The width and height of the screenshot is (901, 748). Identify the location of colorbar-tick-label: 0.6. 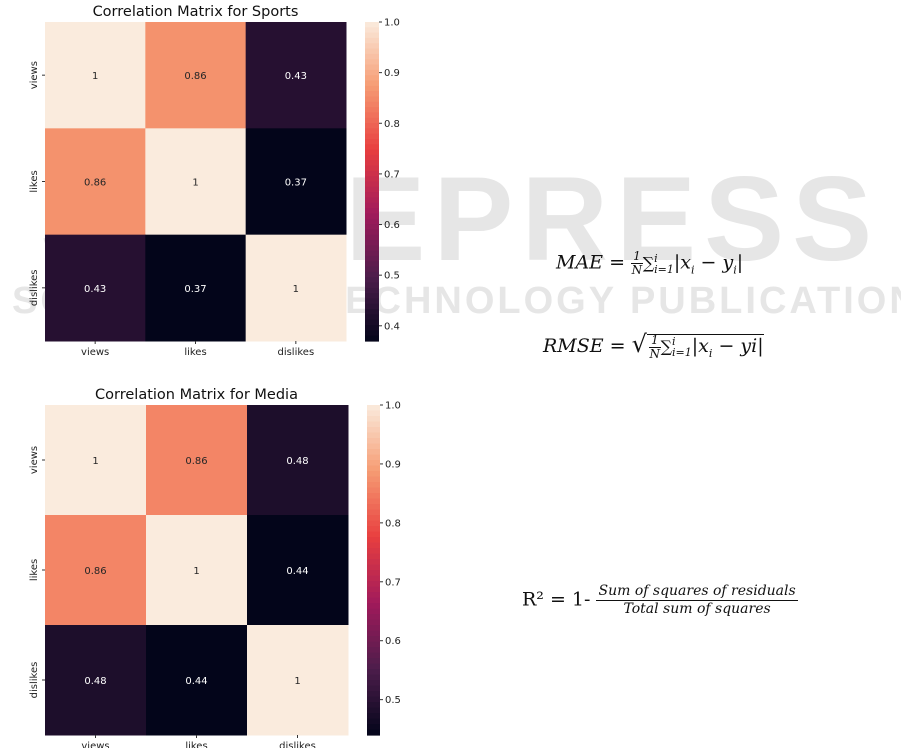
(392, 225).